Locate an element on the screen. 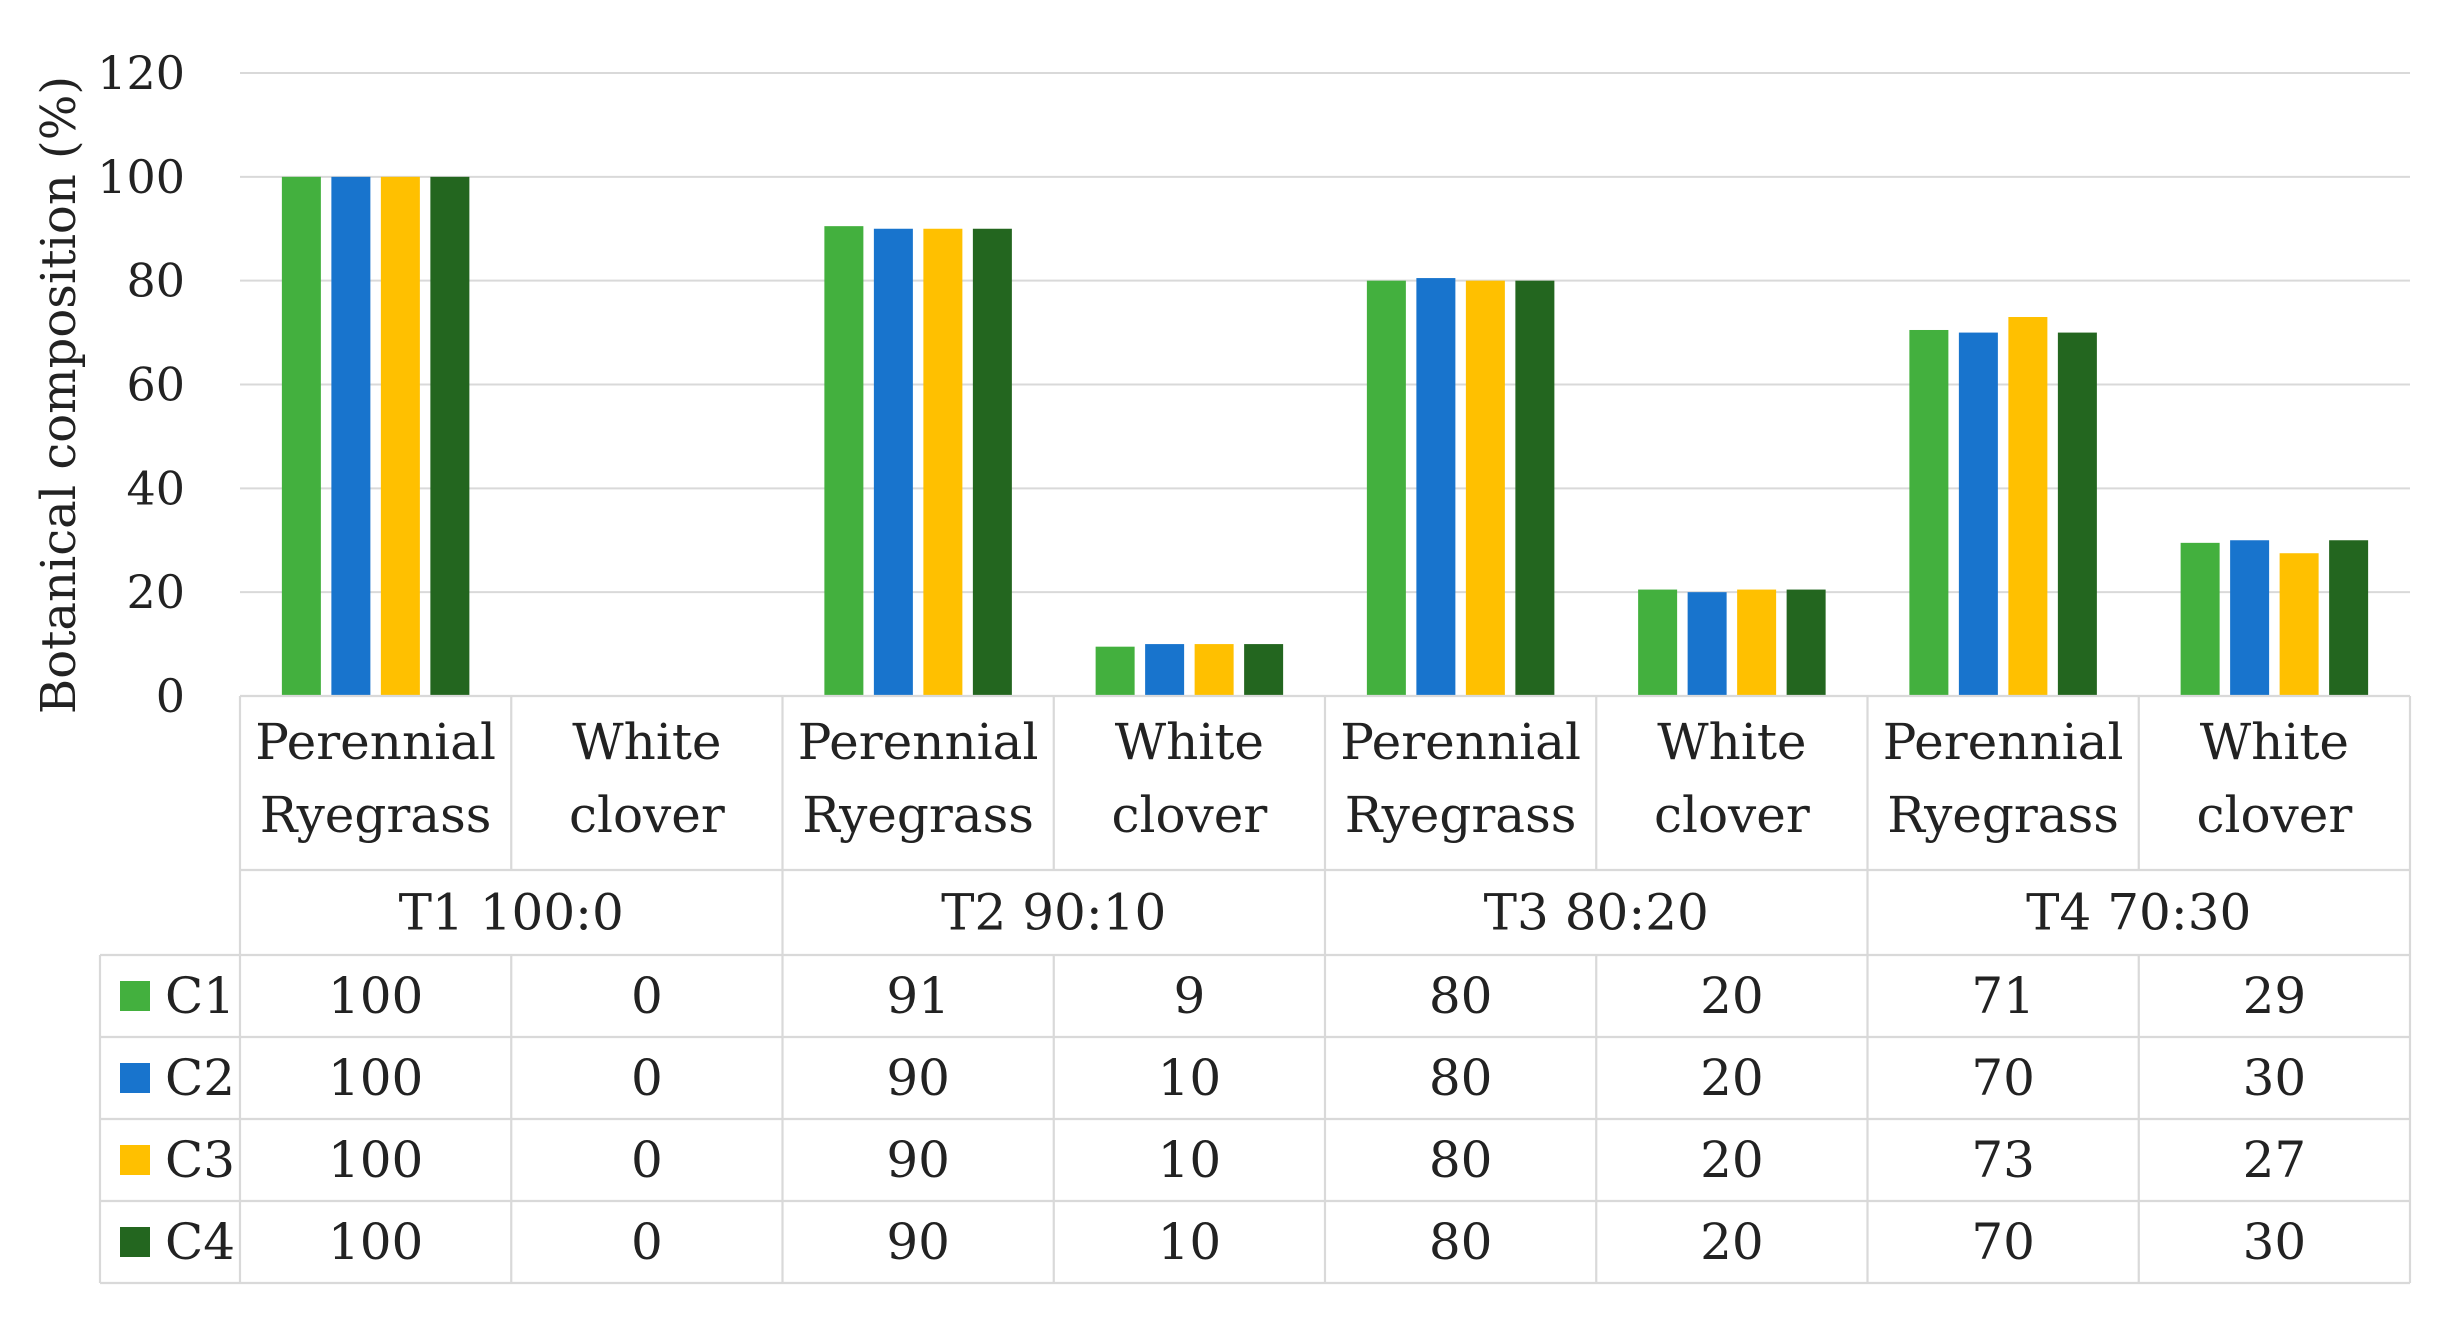  group-label: T3 80:20 is located at coordinates (1596, 913).